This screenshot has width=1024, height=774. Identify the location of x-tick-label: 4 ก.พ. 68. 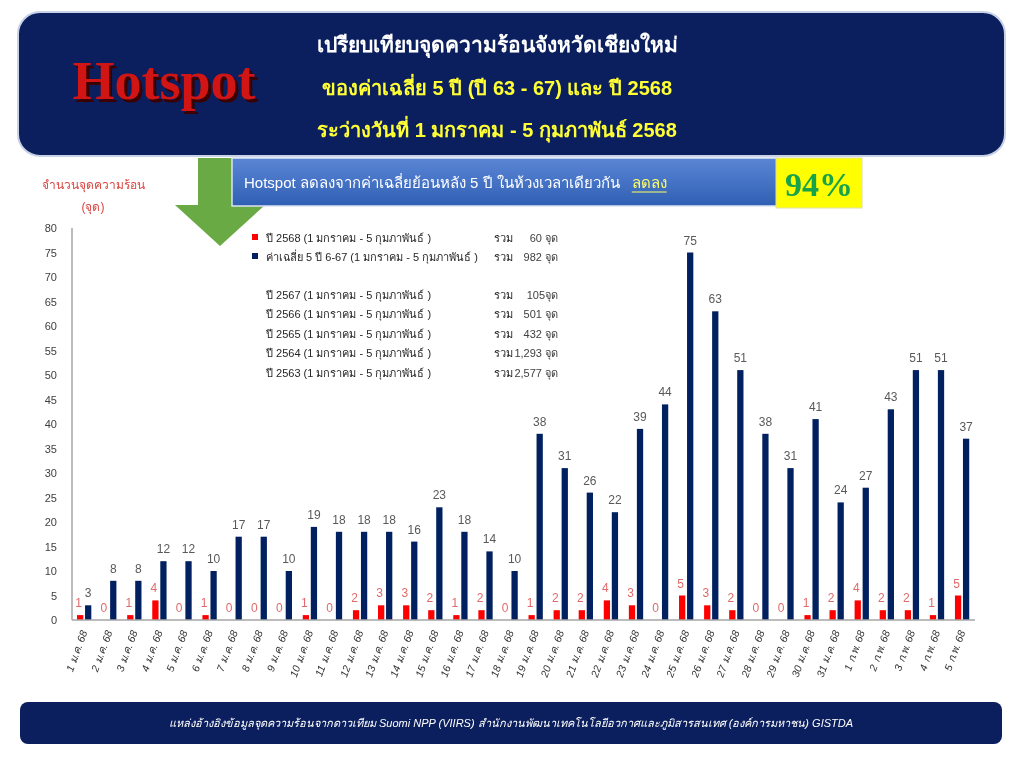
(929, 650).